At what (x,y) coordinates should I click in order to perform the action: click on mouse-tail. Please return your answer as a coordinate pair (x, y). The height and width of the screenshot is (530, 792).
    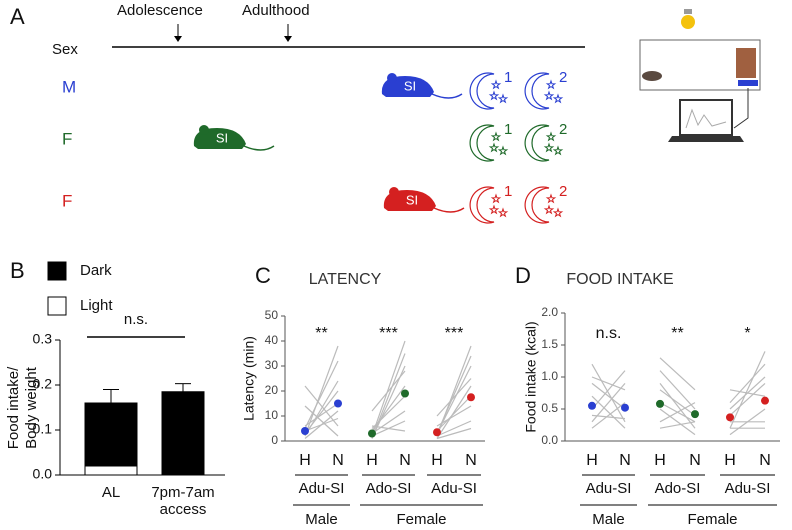
    Looking at the image, I should click on (259, 148).